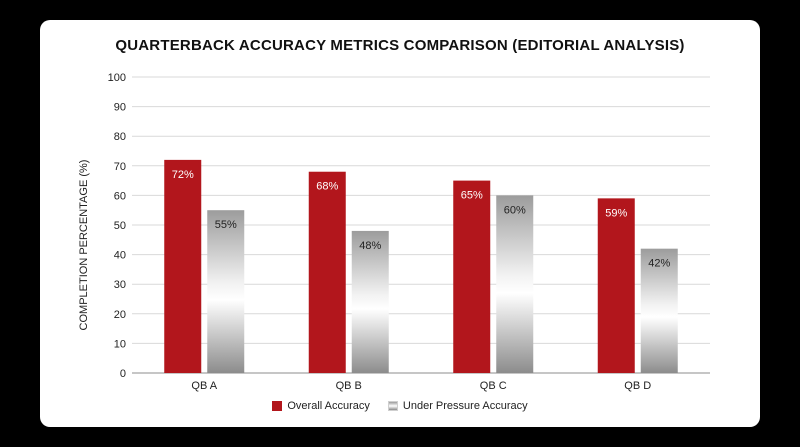  Describe the element at coordinates (515, 210) in the screenshot. I see `data-label-pressure: 60%` at that location.